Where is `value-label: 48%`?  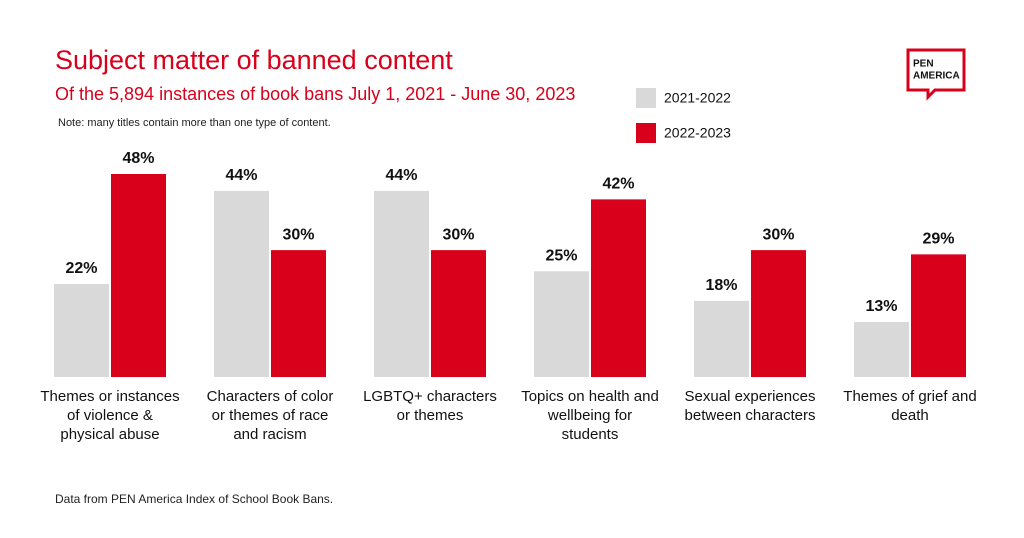 value-label: 48% is located at coordinates (138, 158).